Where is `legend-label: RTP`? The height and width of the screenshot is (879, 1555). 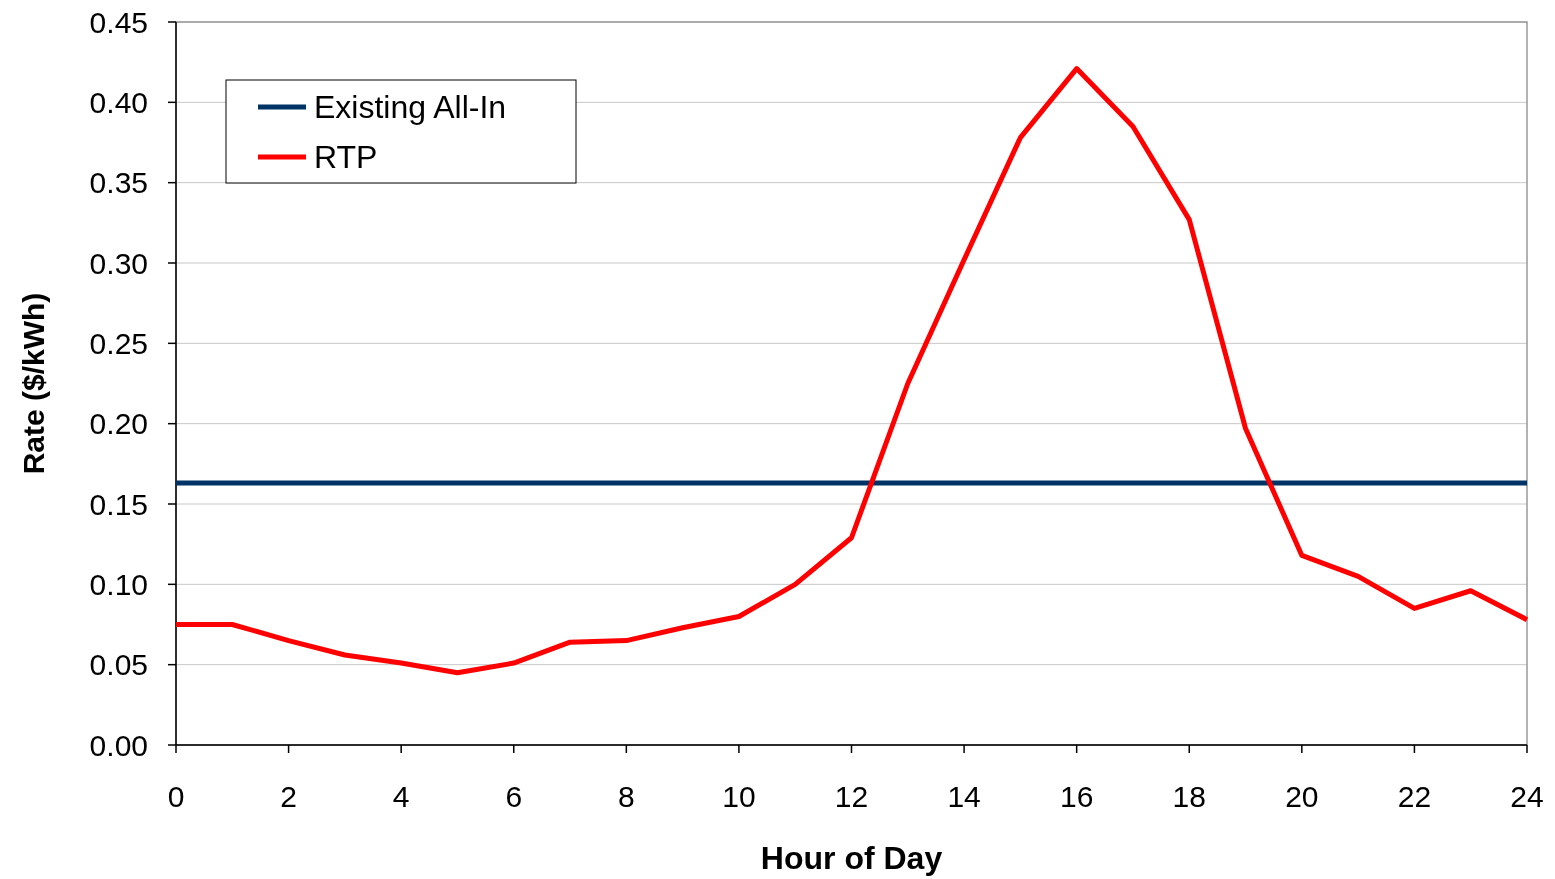 legend-label: RTP is located at coordinates (346, 157).